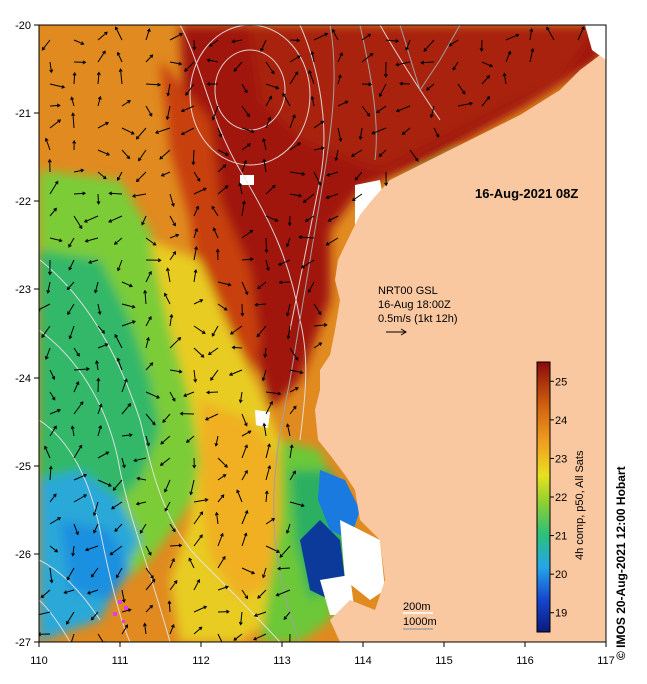 This screenshot has height=684, width=647. I want to click on cloud-mask, so click(247, 180).